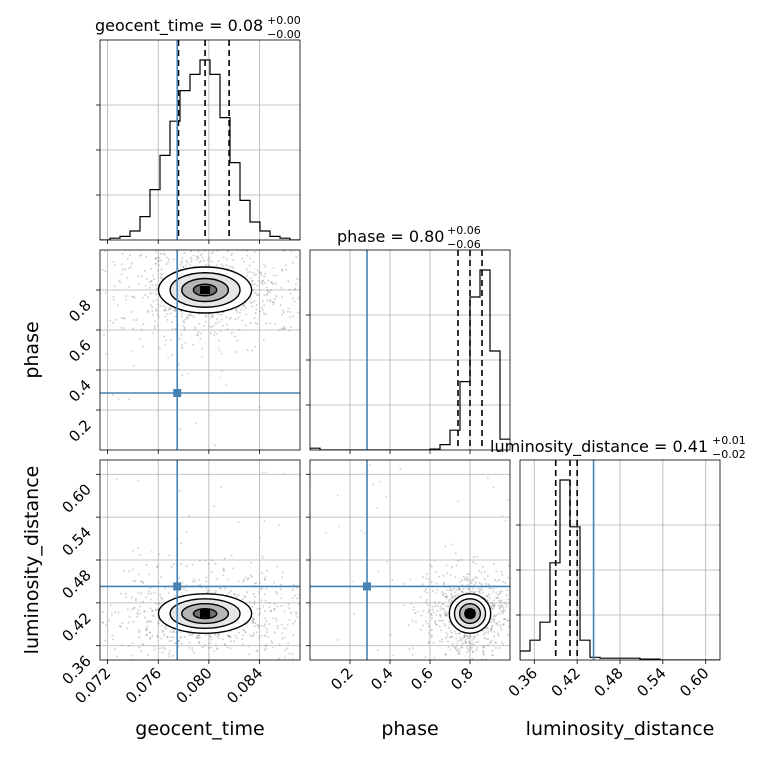 The image size is (760, 760). What do you see at coordinates (177, 586) in the screenshot?
I see `truth-marker` at bounding box center [177, 586].